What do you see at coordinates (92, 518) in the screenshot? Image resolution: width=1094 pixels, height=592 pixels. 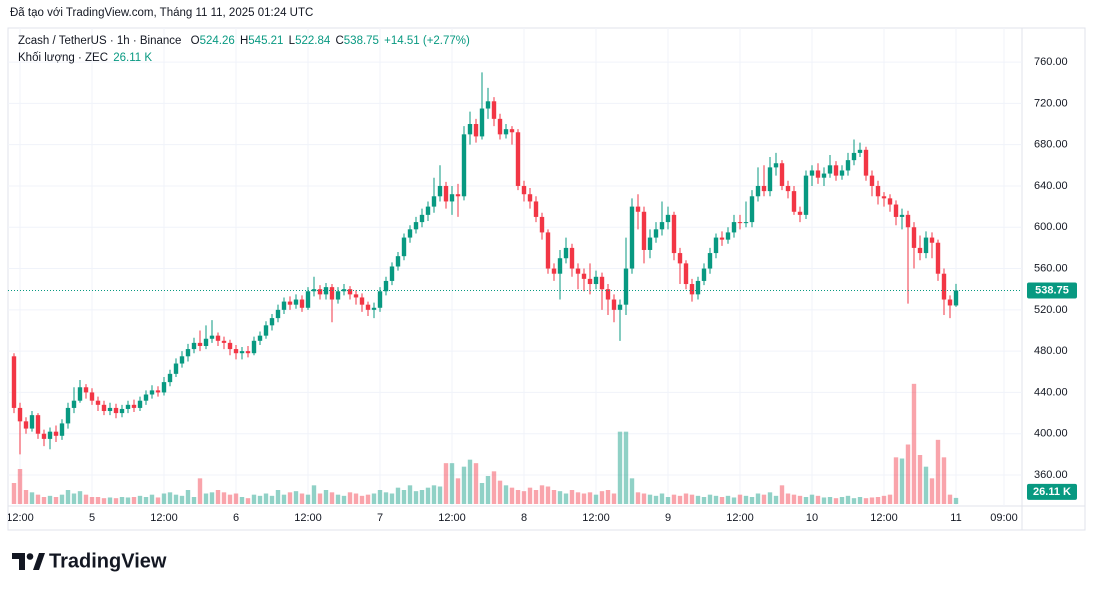 I see `x-tick-label: 5` at bounding box center [92, 518].